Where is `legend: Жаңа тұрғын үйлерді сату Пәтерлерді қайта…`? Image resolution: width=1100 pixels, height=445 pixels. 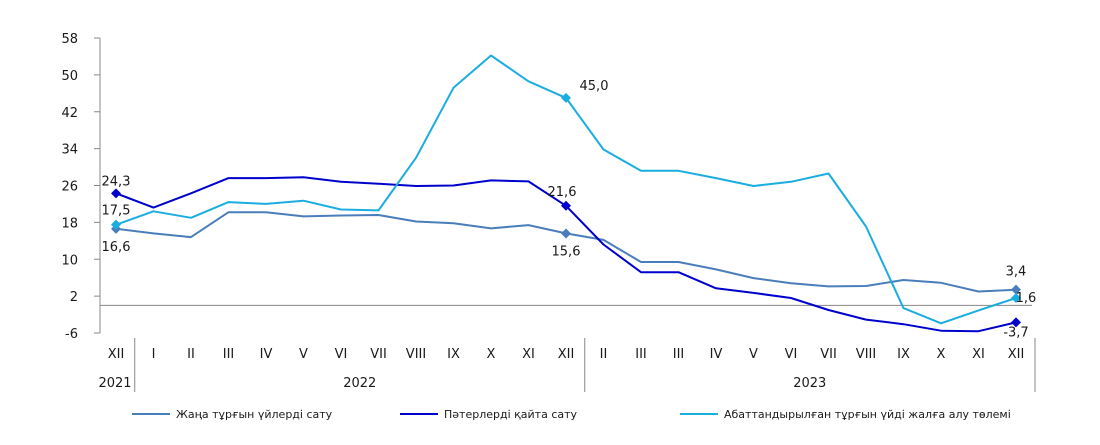 legend: Жаңа тұрғын үйлерді сату Пәтерлерді қайта… is located at coordinates (571, 414).